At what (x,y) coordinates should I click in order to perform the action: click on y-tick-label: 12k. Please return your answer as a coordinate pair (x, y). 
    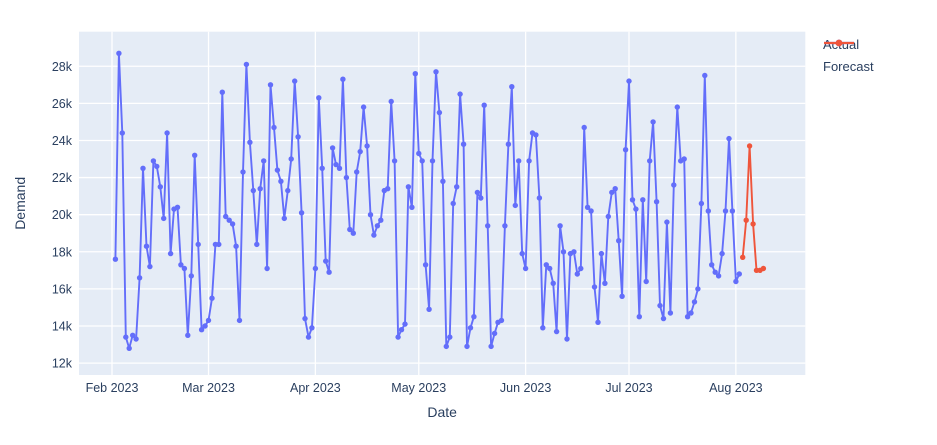
    Looking at the image, I should click on (62, 364).